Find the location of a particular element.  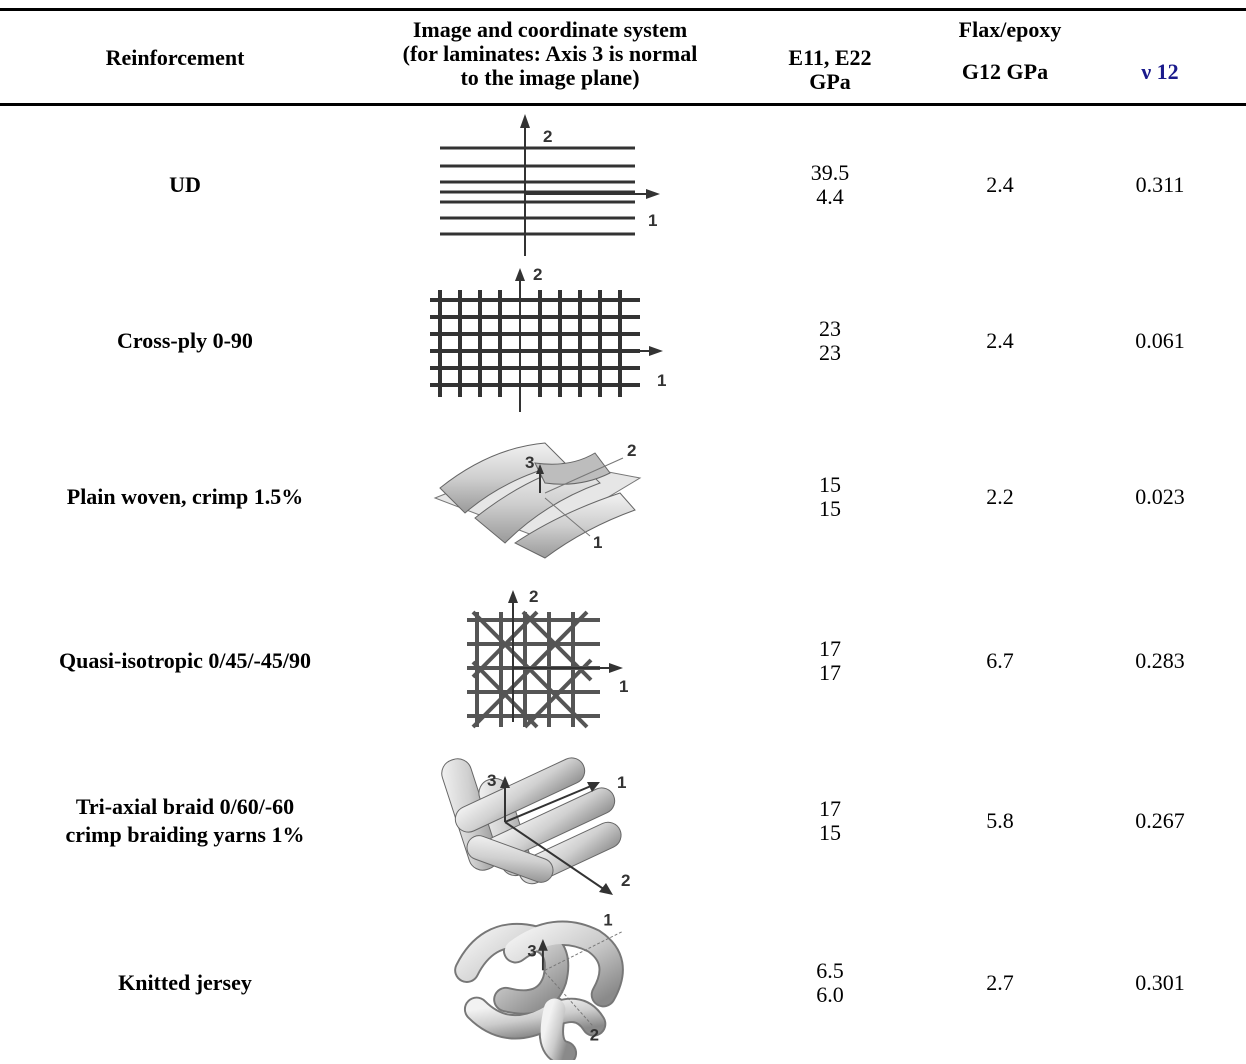

e-values: 6.5 6.0 is located at coordinates (830, 983).